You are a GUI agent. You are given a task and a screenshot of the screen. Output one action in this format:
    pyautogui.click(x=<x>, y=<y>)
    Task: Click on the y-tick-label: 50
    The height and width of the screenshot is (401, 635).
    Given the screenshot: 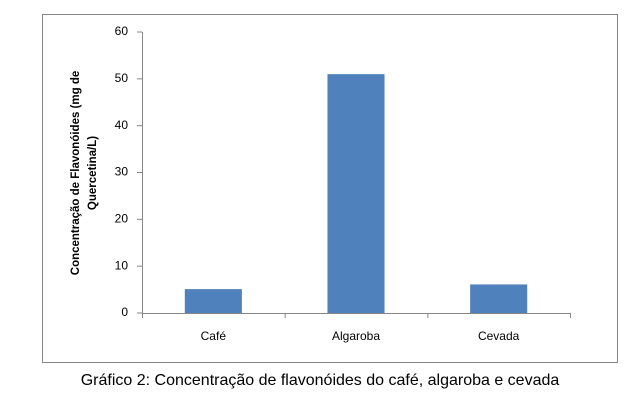 What is the action you would take?
    pyautogui.click(x=122, y=78)
    